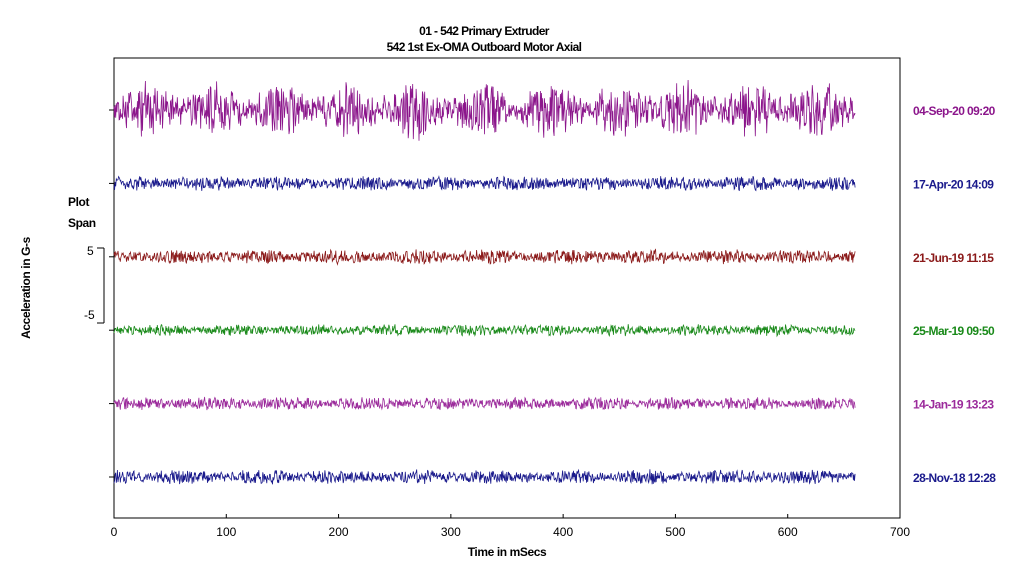  Describe the element at coordinates (484, 31) in the screenshot. I see `chart-title: 01 - 542 Primary Extruder` at that location.